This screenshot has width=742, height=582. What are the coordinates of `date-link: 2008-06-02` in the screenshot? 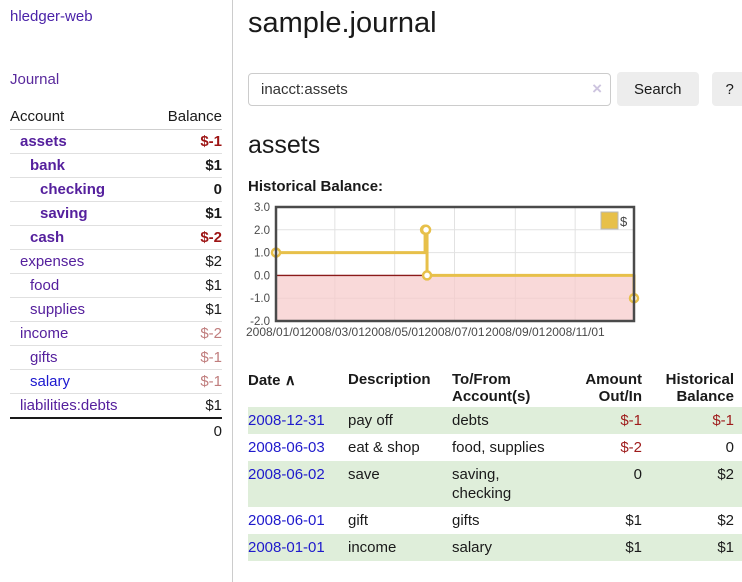 It's located at (286, 474).